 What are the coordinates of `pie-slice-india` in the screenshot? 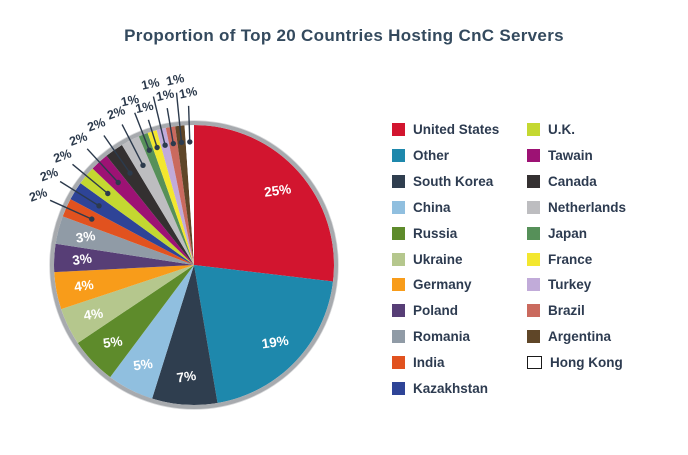 It's located at (128, 232).